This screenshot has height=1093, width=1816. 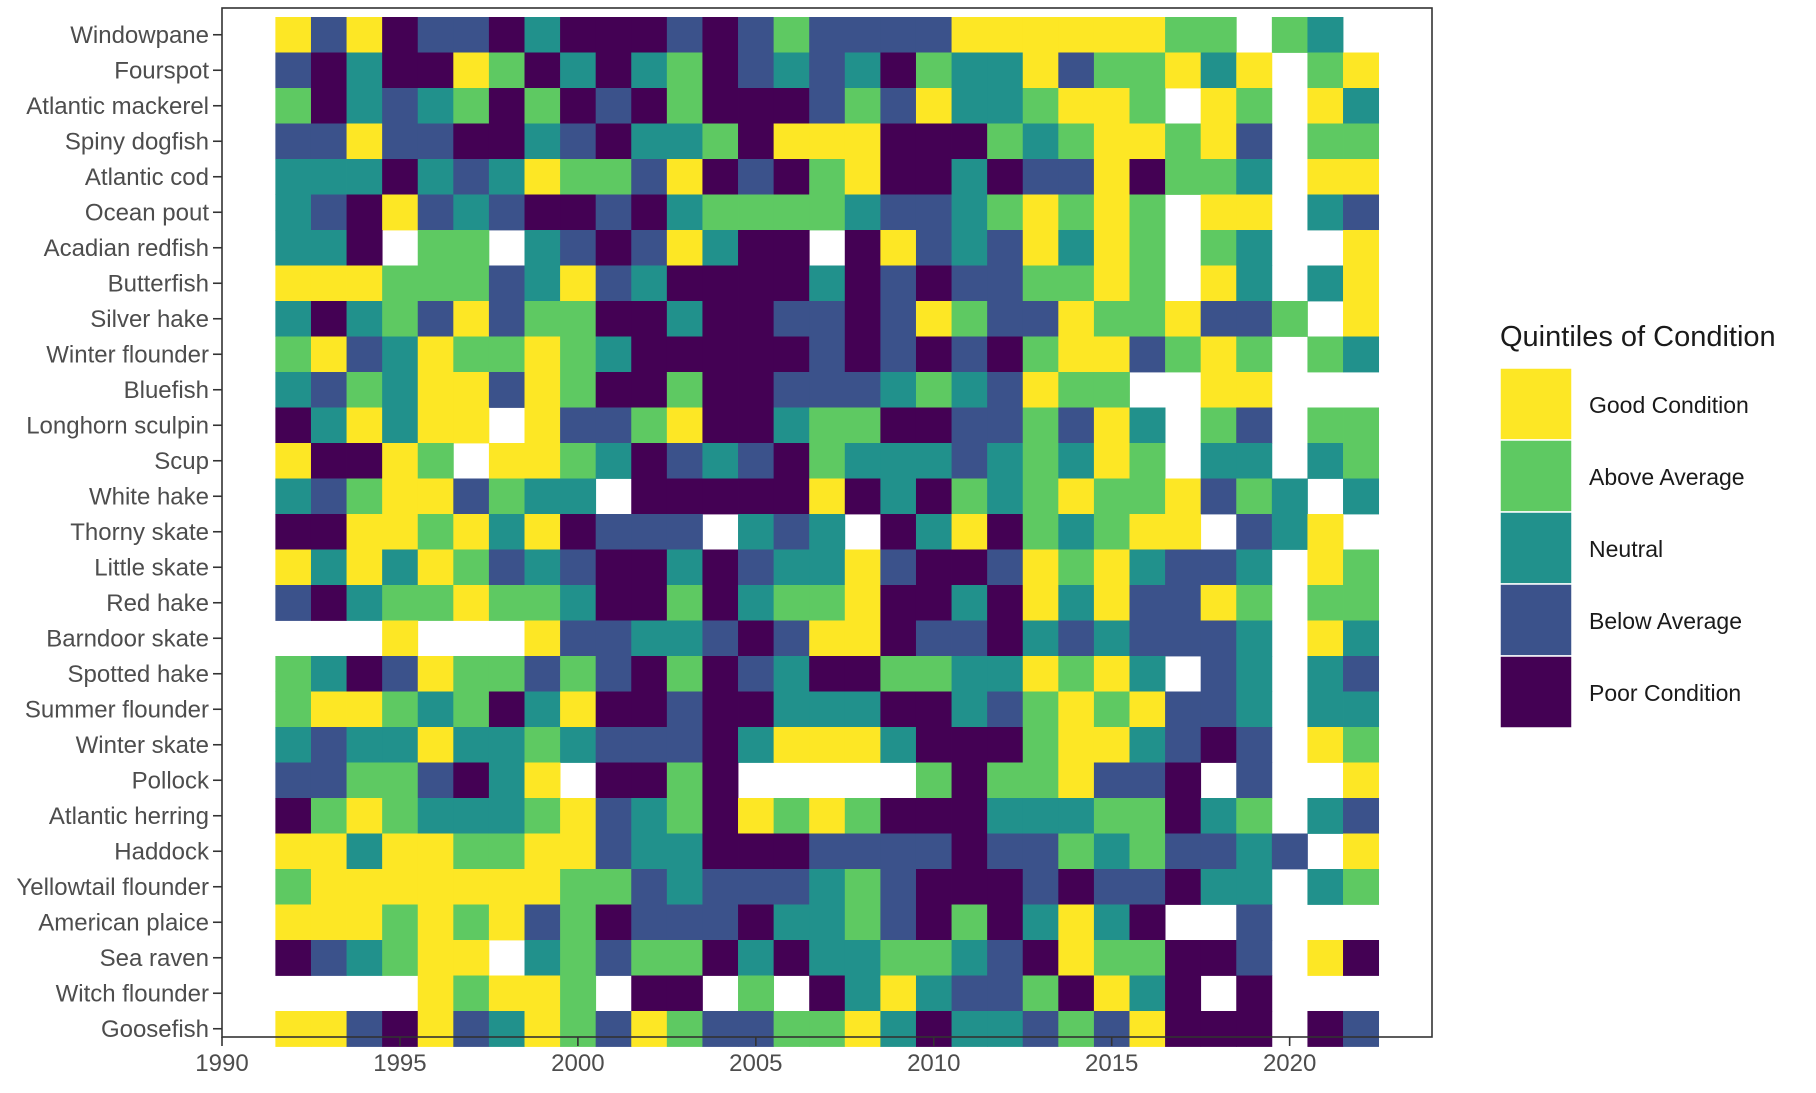 What do you see at coordinates (112, 887) in the screenshot?
I see `y-tick-label: Yellowtail flounder` at bounding box center [112, 887].